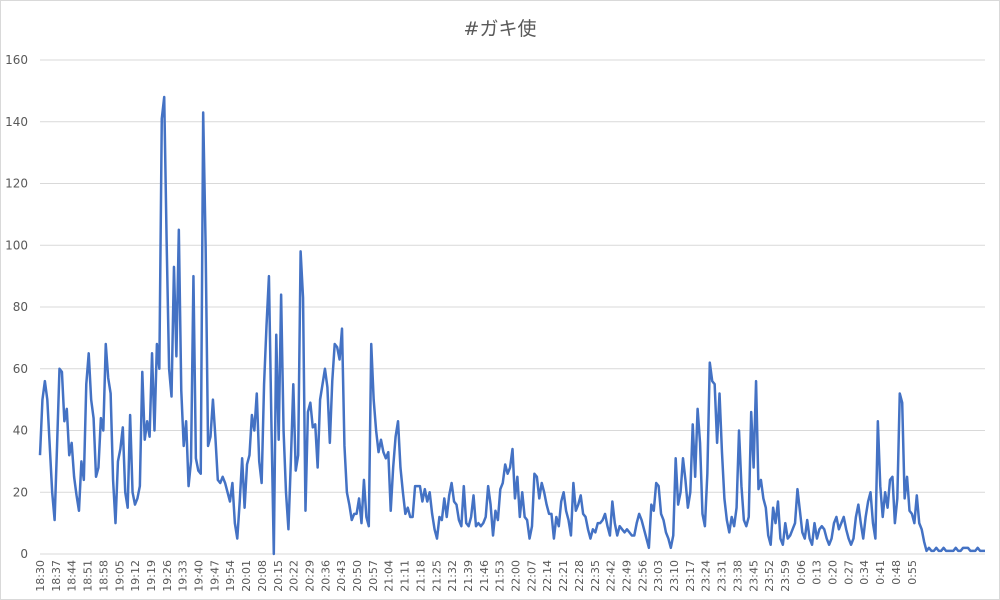  I want to click on x-tick-label: 0:13, so click(817, 572).